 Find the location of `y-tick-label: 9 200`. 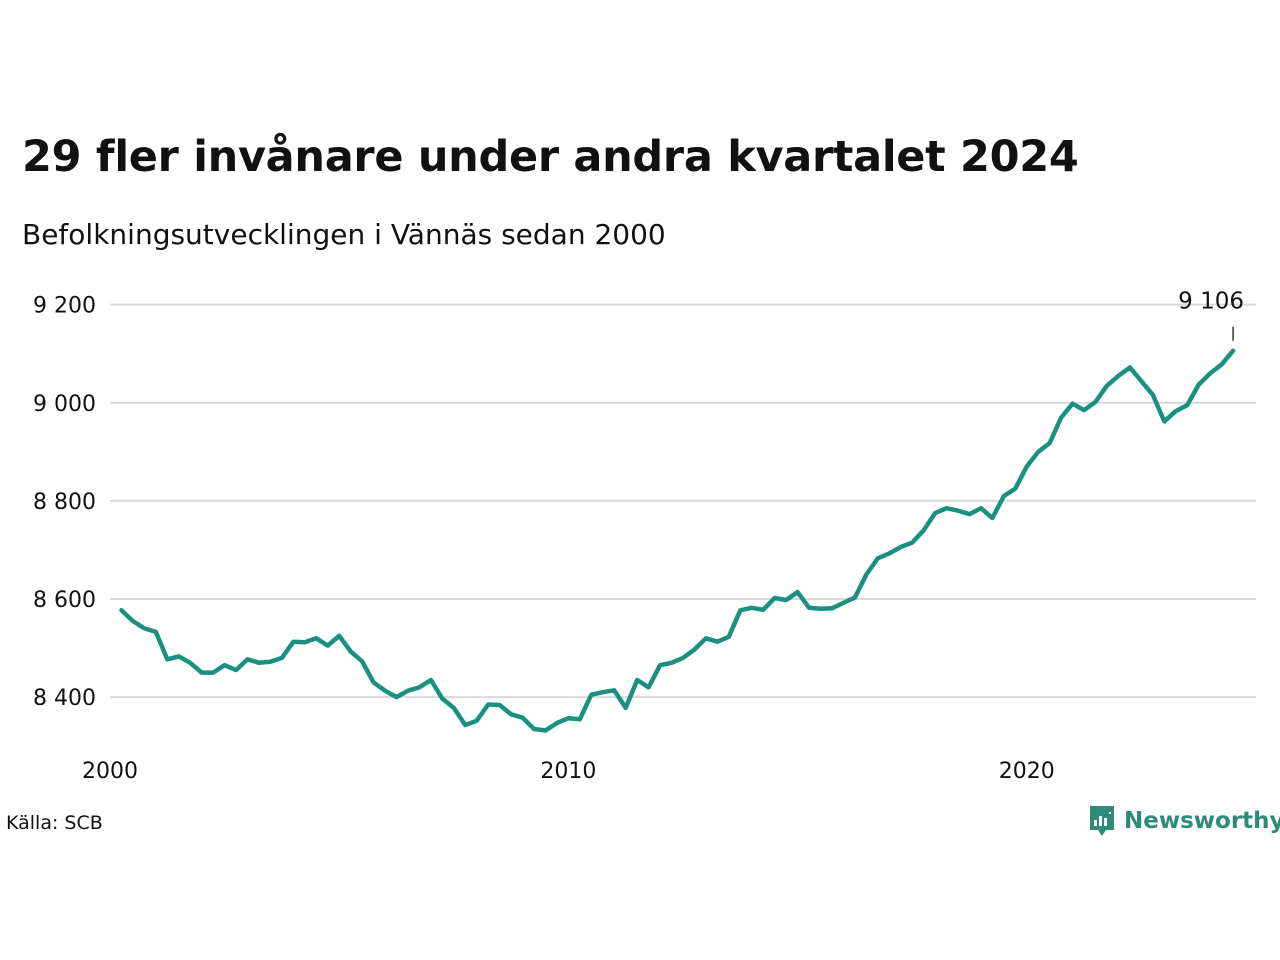

y-tick-label: 9 200 is located at coordinates (64, 306).